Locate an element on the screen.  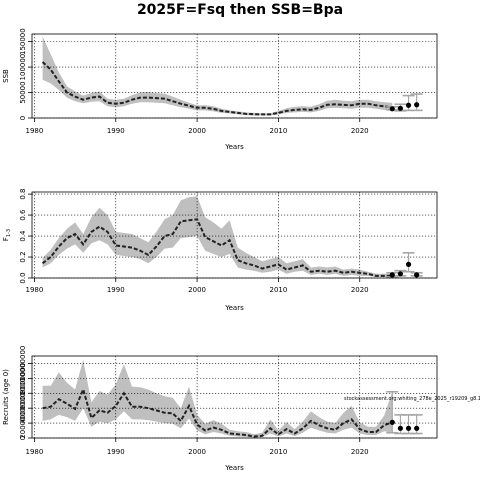
y-tick-label: 100000 is located at coordinates (23, 67).